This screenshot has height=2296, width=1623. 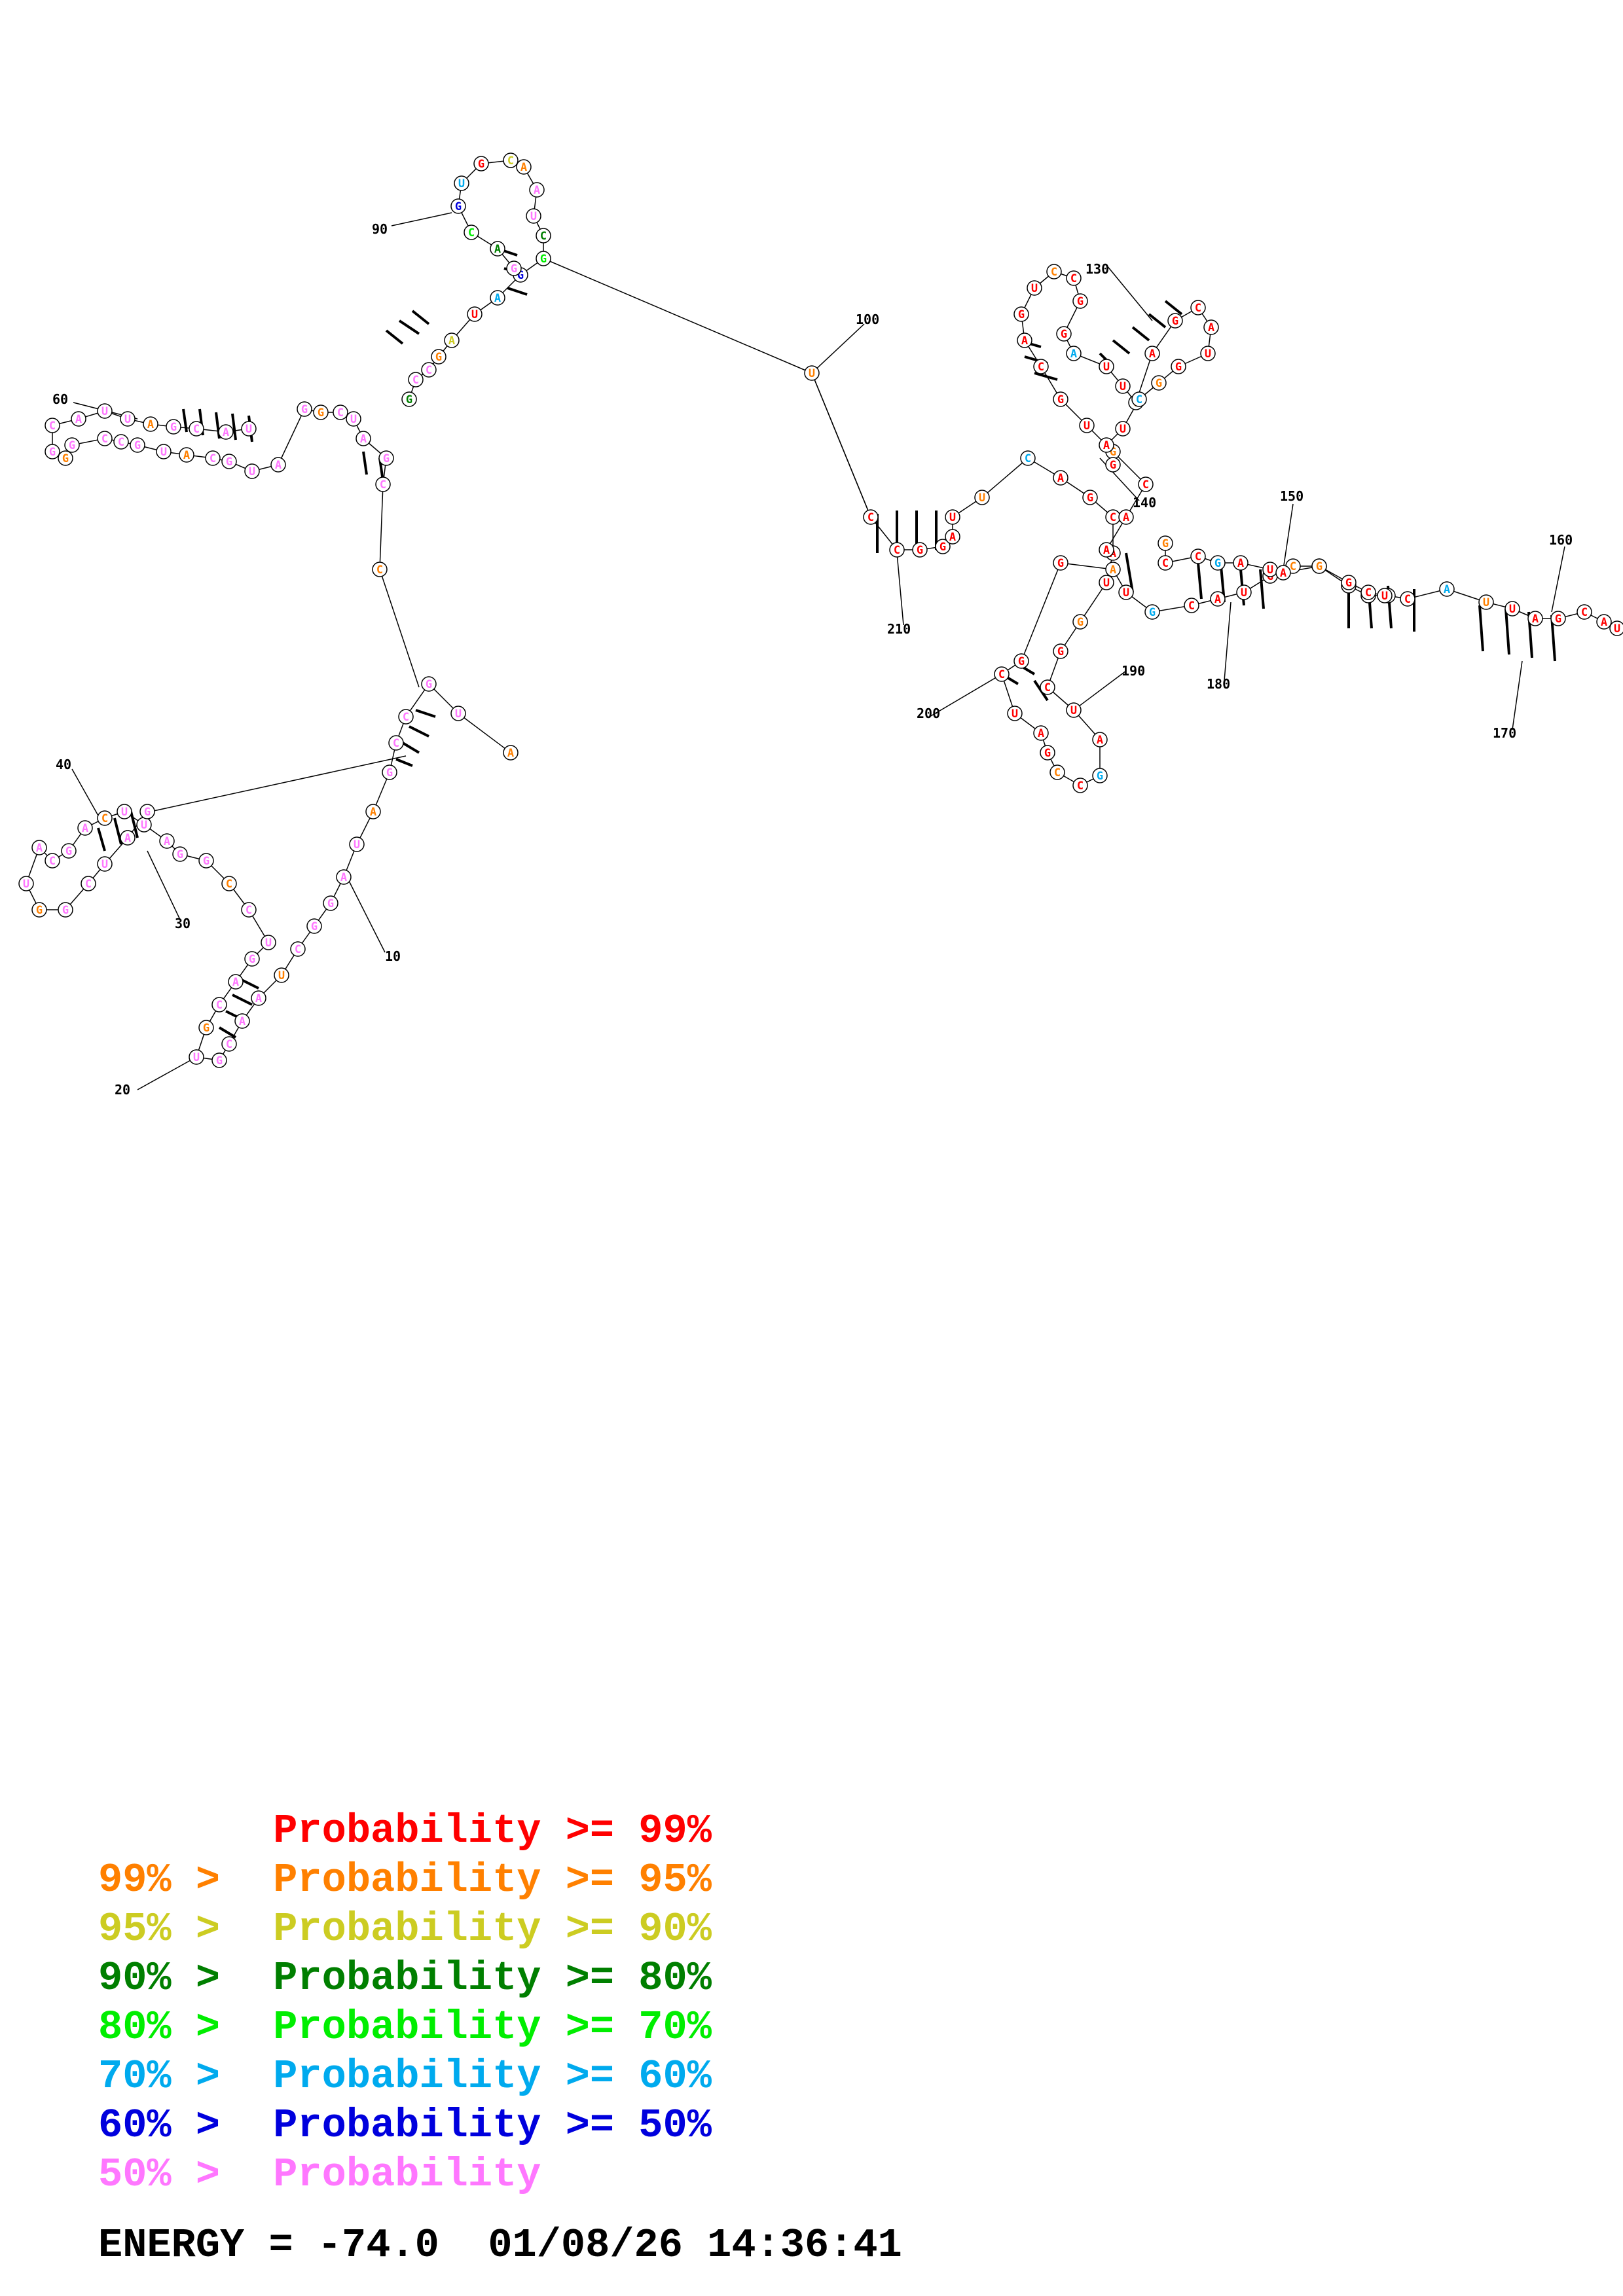 What do you see at coordinates (492, 2125) in the screenshot?
I see `legend-label: Probability >= 50%` at bounding box center [492, 2125].